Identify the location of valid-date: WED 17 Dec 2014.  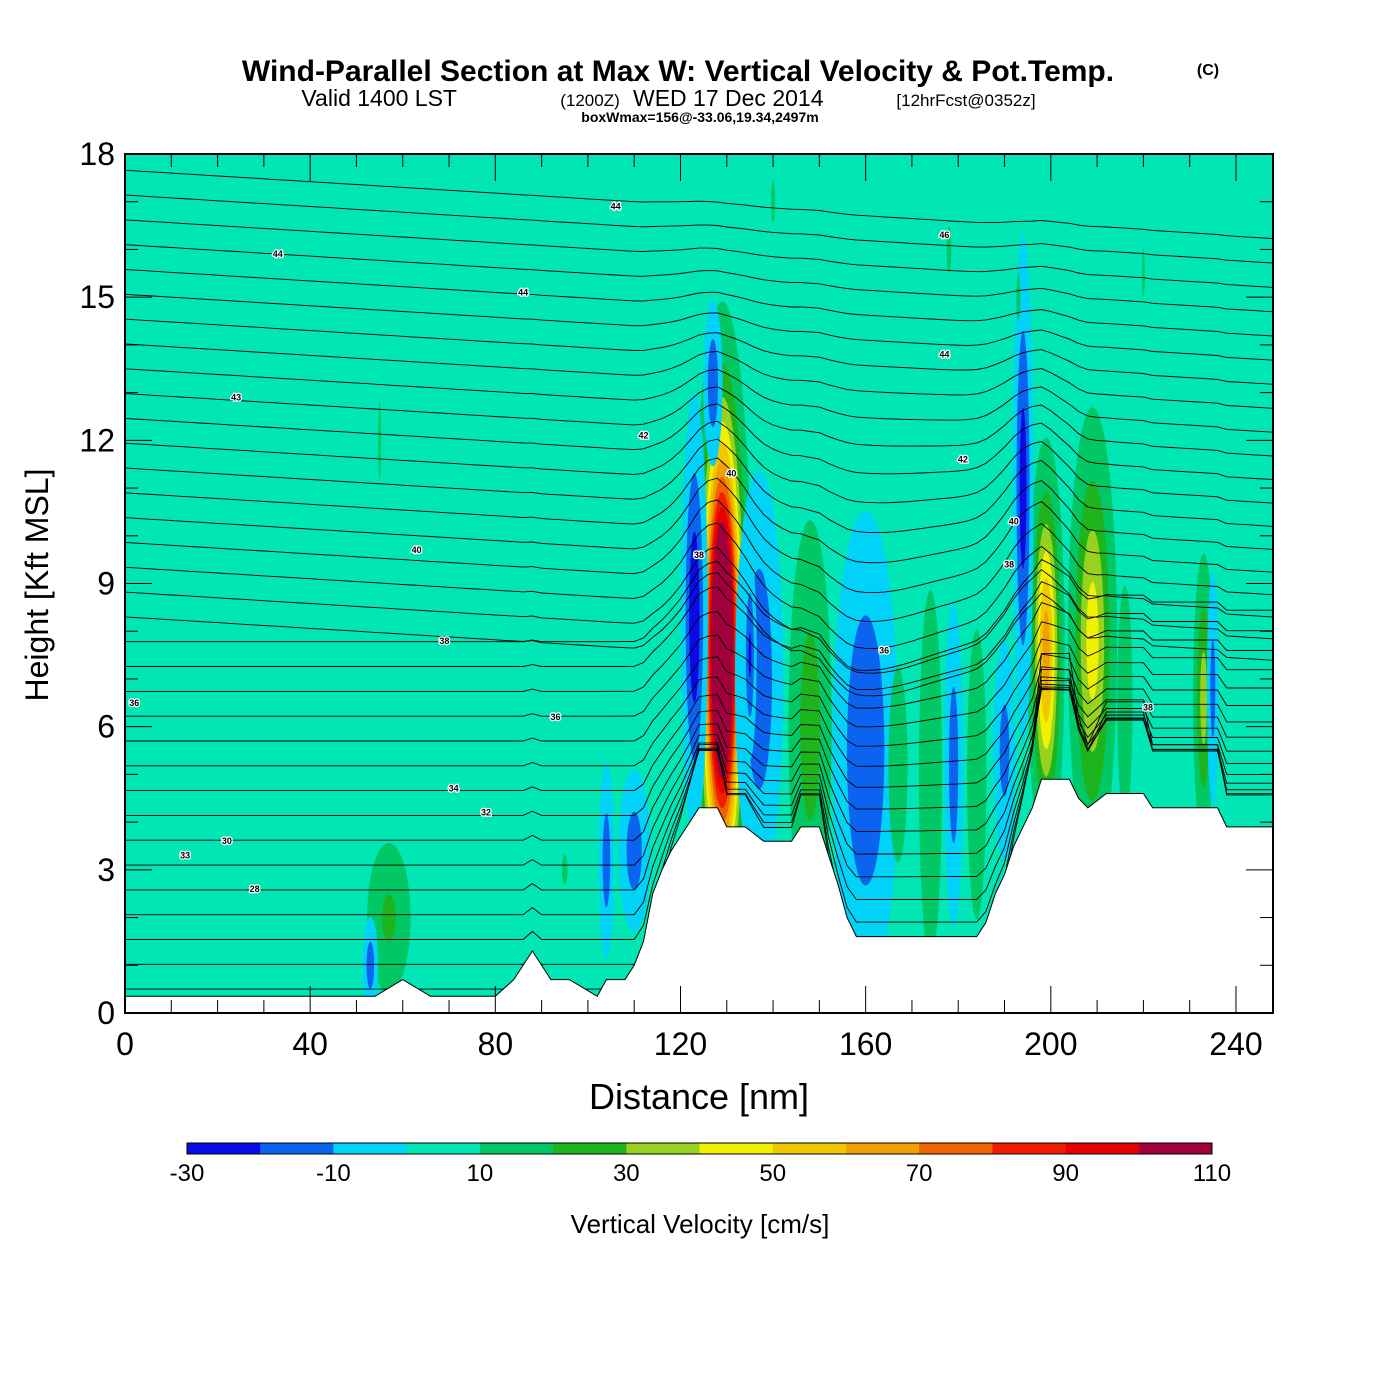
(728, 98).